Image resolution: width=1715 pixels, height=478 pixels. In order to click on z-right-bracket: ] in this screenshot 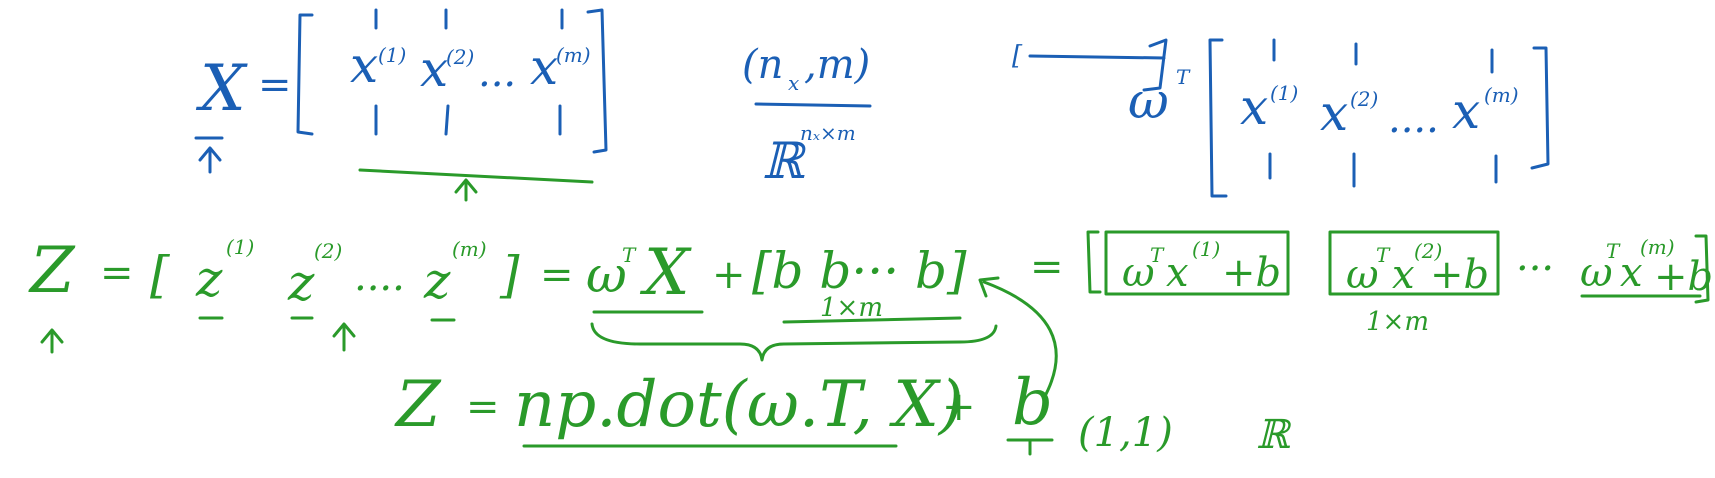, I will do `click(509, 275)`.